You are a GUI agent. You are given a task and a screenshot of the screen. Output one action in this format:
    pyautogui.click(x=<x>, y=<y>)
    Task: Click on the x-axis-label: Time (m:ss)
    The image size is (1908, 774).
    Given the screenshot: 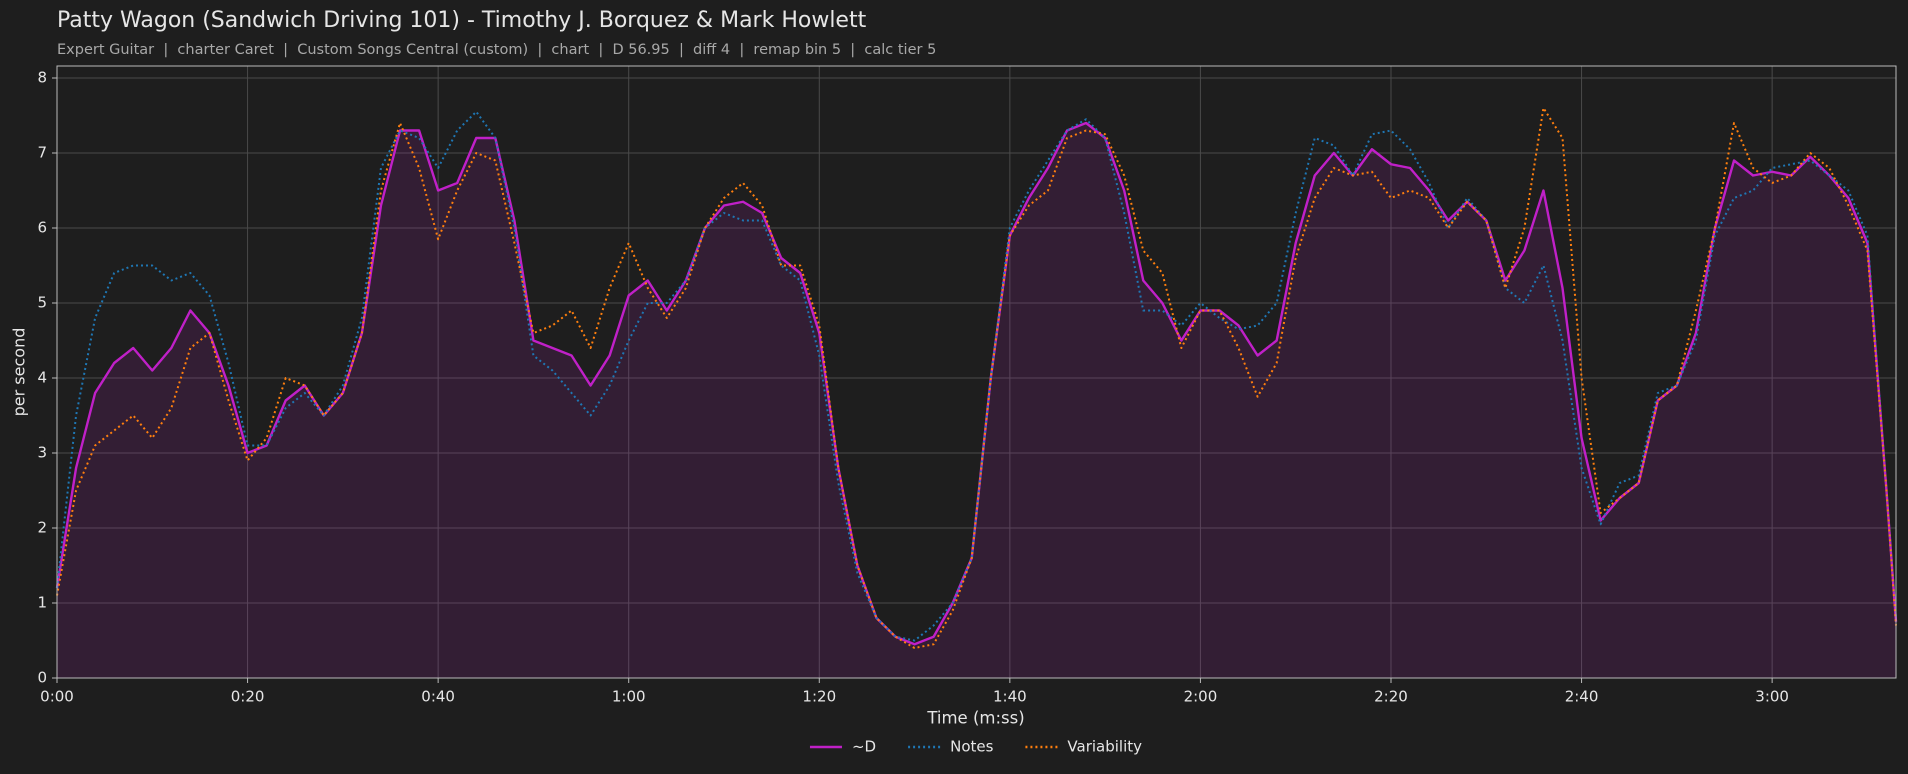 What is the action you would take?
    pyautogui.click(x=975, y=718)
    